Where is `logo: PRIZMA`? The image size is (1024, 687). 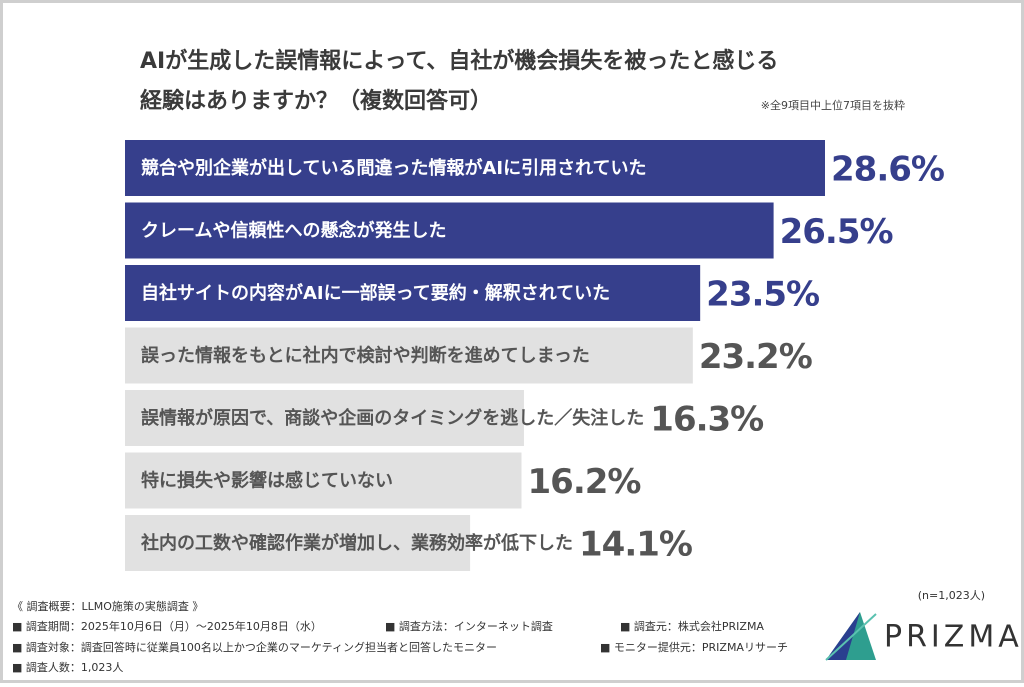 logo: PRIZMA is located at coordinates (953, 637).